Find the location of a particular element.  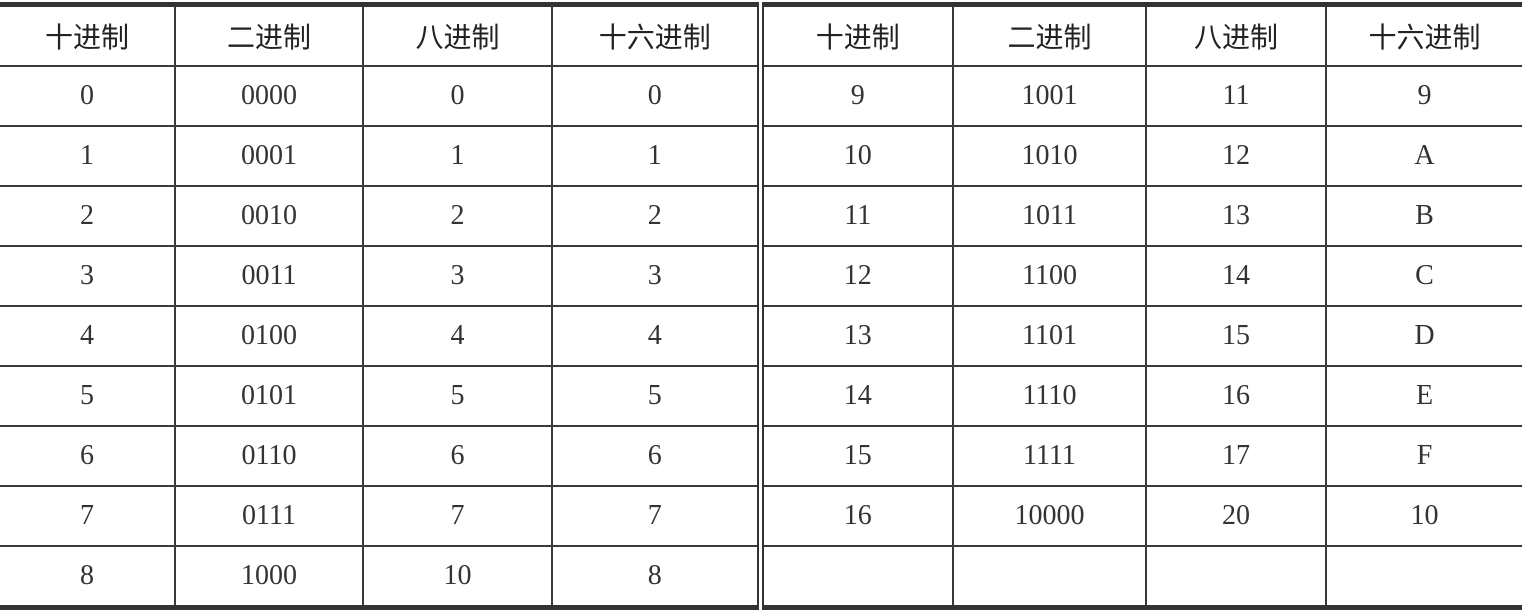

table-cell: D is located at coordinates (1423, 336).